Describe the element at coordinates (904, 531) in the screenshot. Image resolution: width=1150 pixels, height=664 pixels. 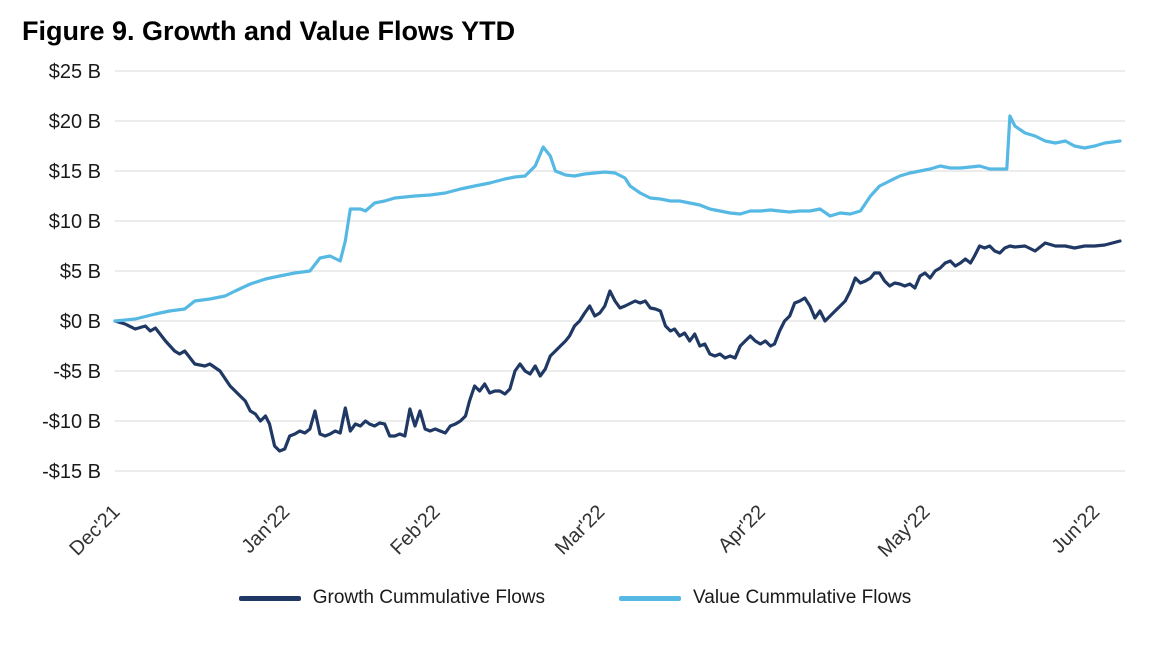
I see `x-axis-tick-label: May'22` at that location.